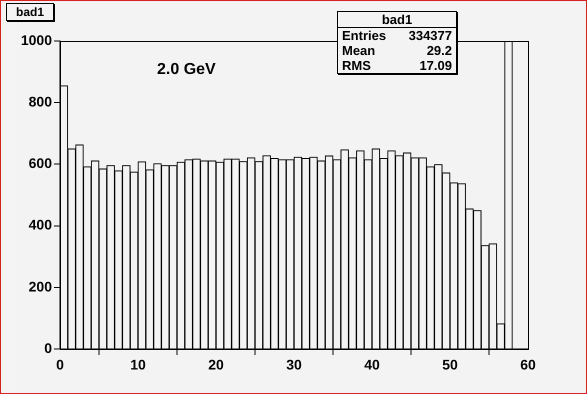 This screenshot has height=394, width=587. What do you see at coordinates (372, 364) in the screenshot?
I see `x-tick-label: 40` at bounding box center [372, 364].